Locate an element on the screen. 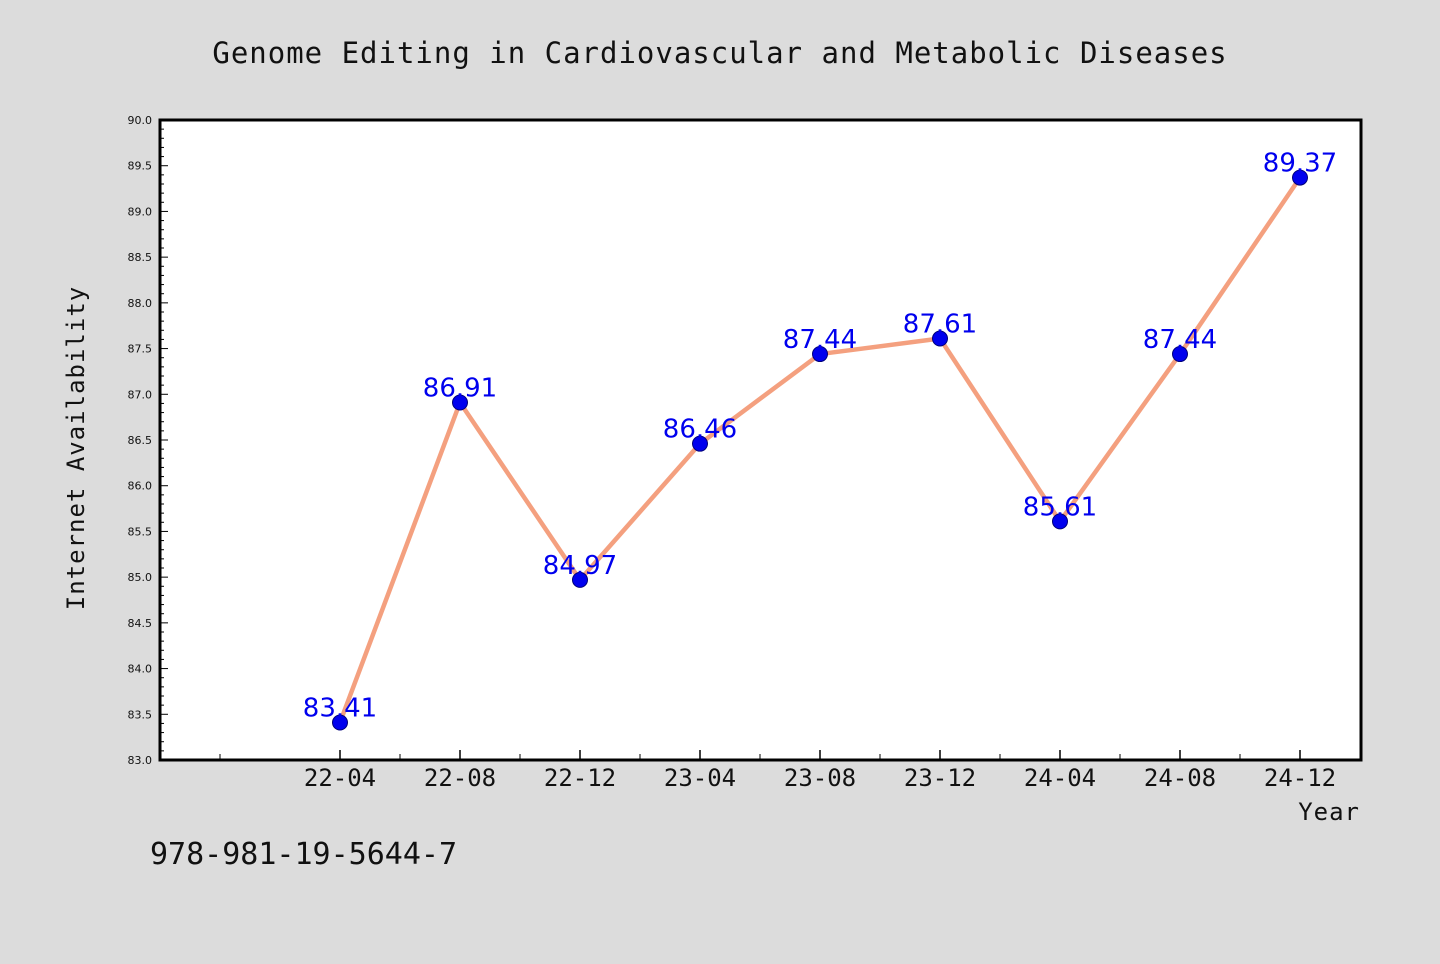 This screenshot has width=1440, height=964. data-label: 89.37 is located at coordinates (1300, 164).